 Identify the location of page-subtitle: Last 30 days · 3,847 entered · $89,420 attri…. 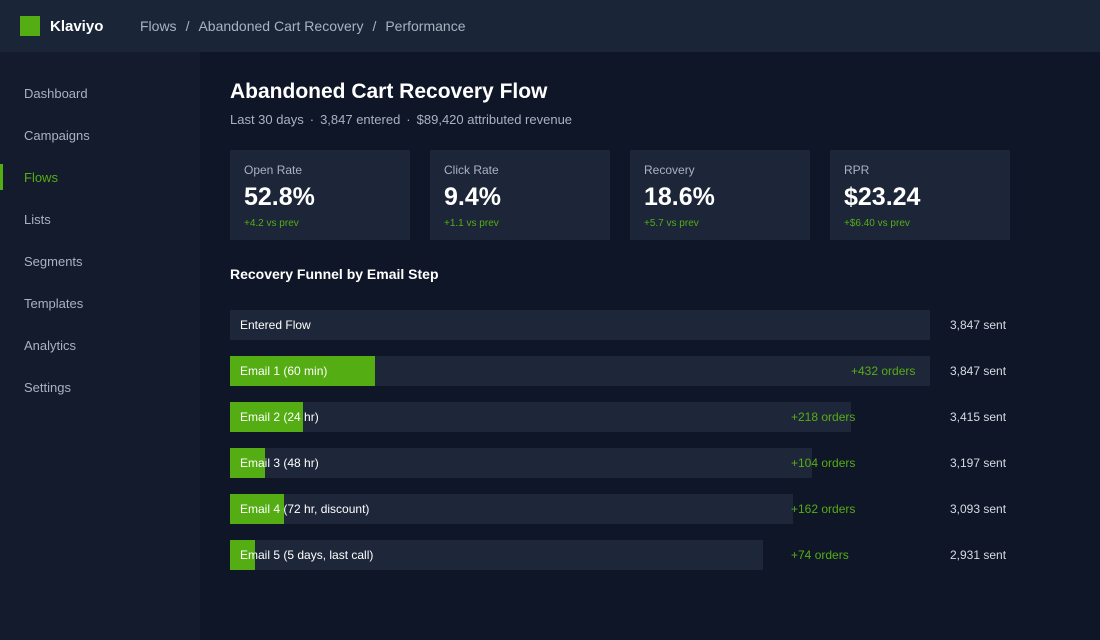
(401, 119).